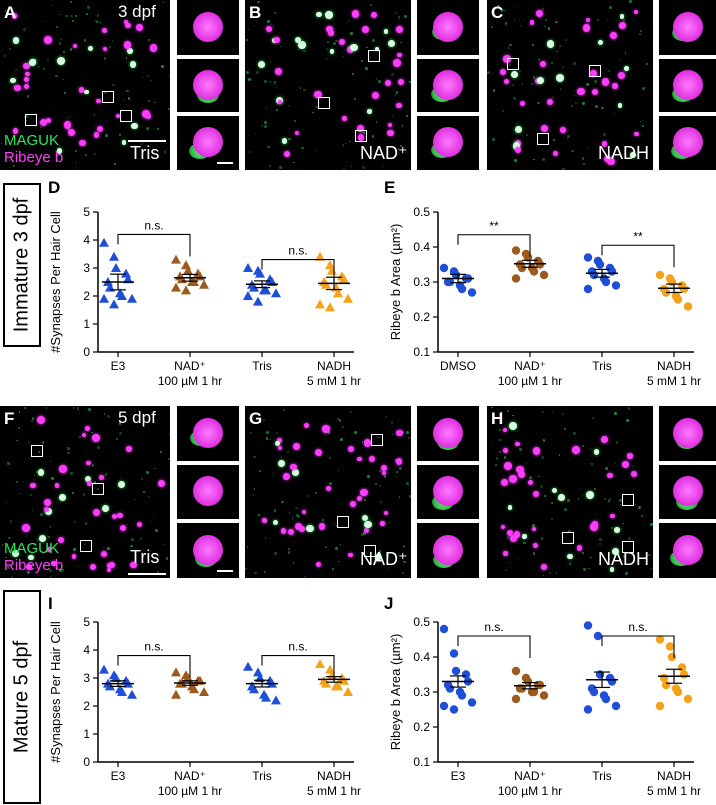  Describe the element at coordinates (421, 622) in the screenshot. I see `y-tick-label: 0.5` at that location.